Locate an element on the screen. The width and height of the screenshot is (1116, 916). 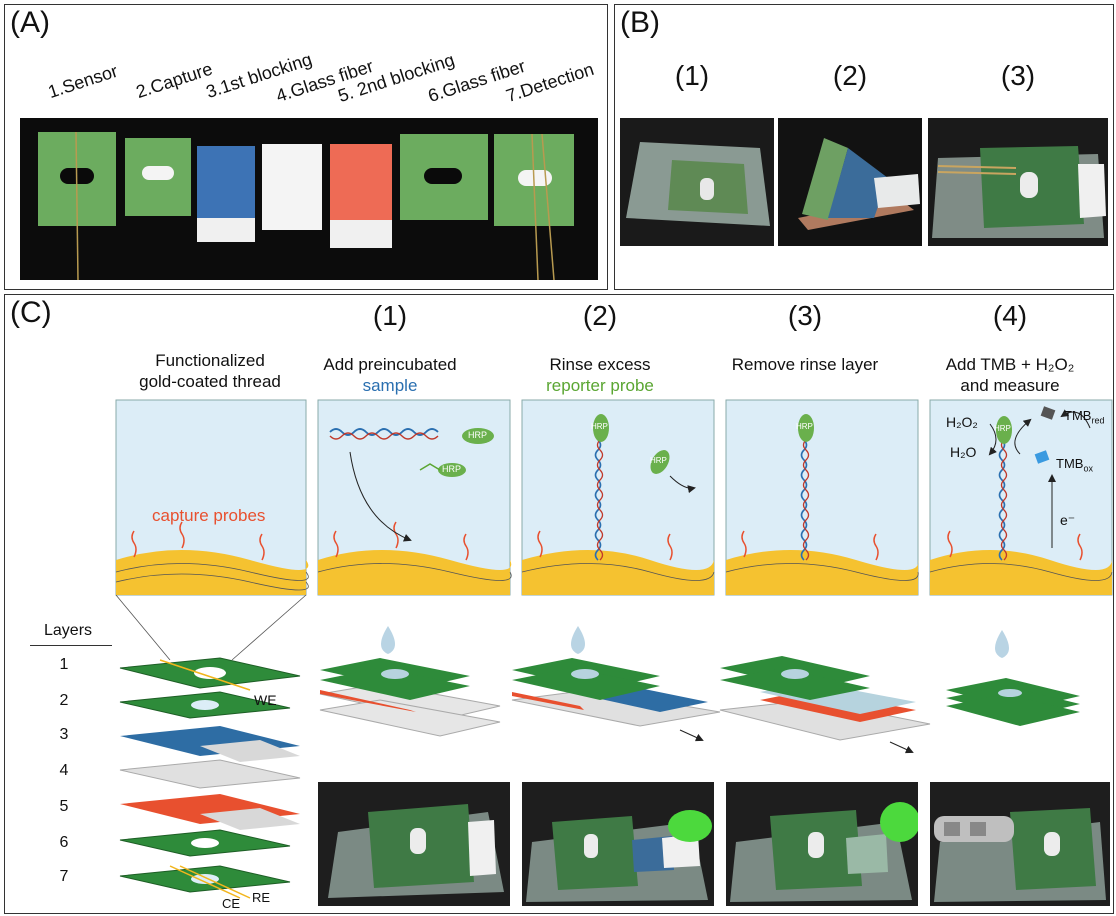
layers-title: Layers is located at coordinates (68, 630).